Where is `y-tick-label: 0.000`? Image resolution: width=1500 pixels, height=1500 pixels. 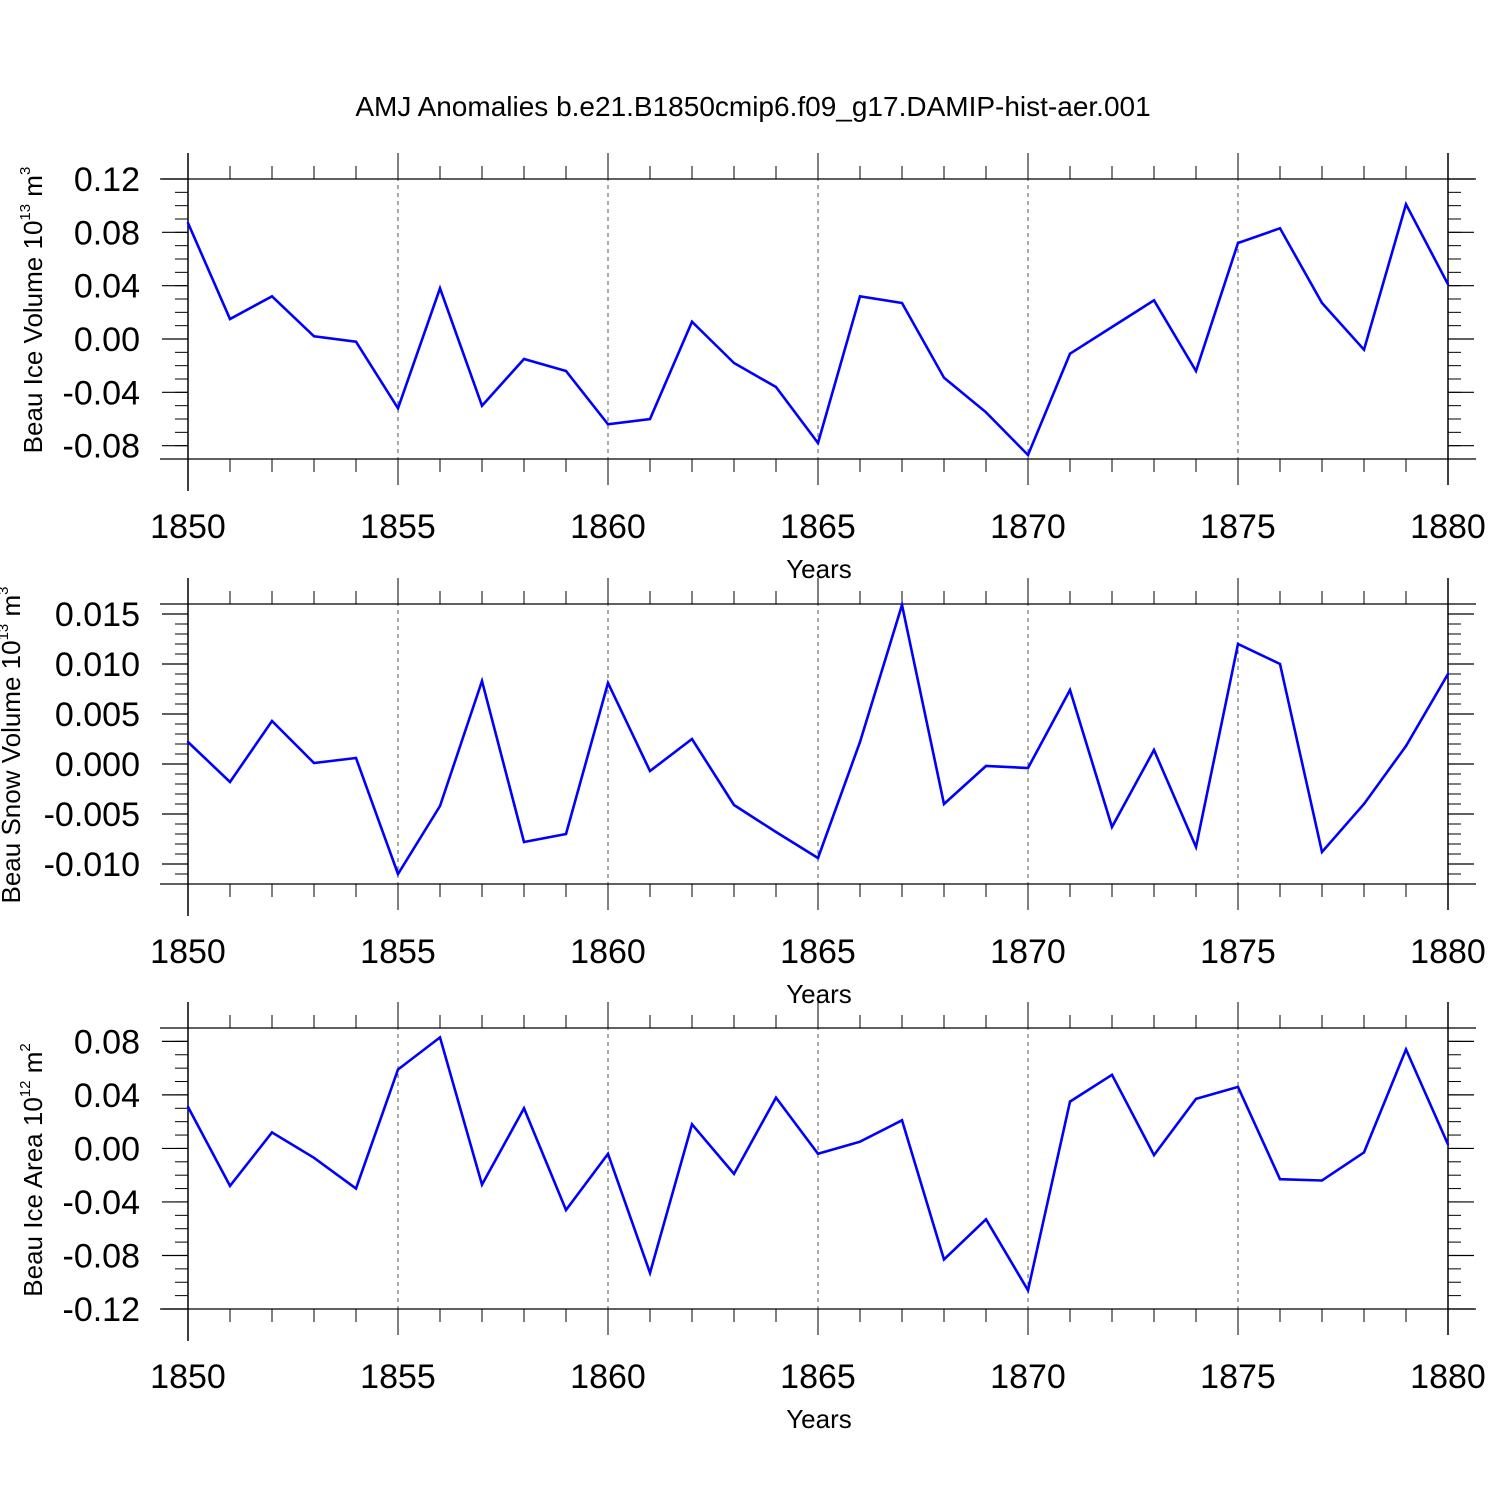 y-tick-label: 0.000 is located at coordinates (97, 765).